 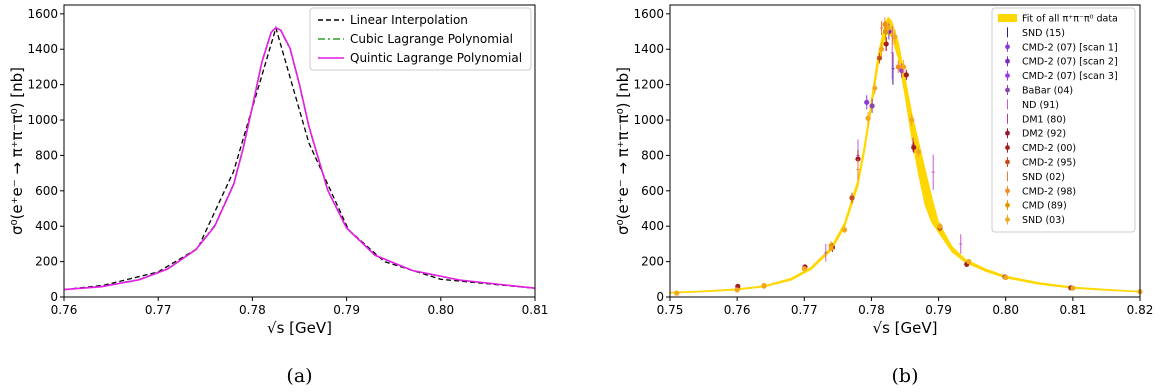 I want to click on legend-label: CMD (89), so click(x=1044, y=206).